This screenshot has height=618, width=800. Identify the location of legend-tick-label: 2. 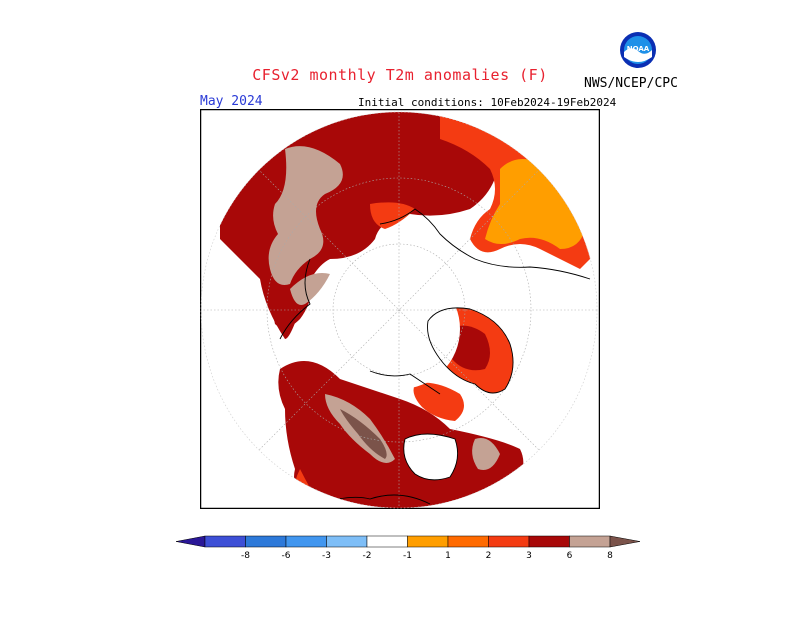
(489, 556).